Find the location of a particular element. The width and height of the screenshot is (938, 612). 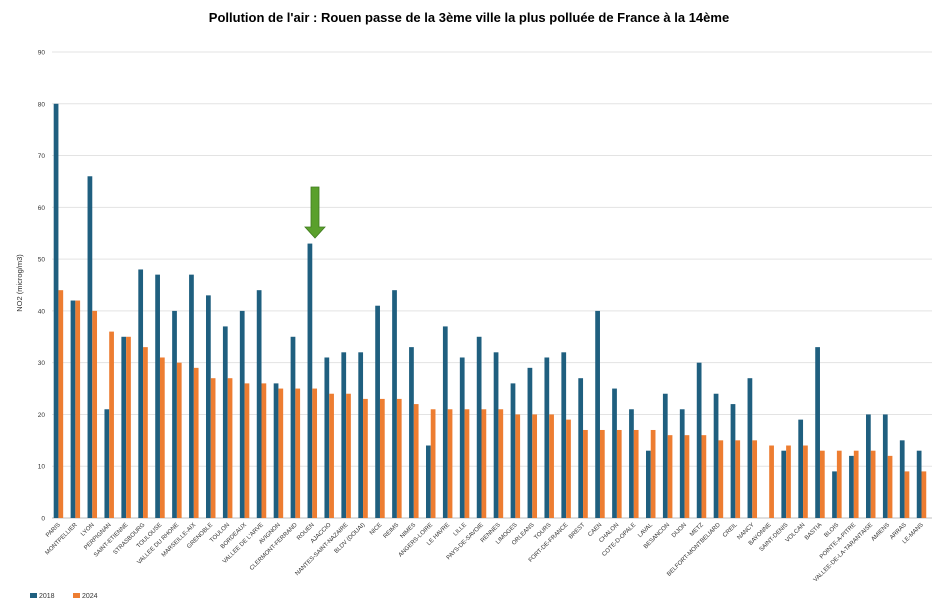

bar-2018-arras is located at coordinates (902, 479).